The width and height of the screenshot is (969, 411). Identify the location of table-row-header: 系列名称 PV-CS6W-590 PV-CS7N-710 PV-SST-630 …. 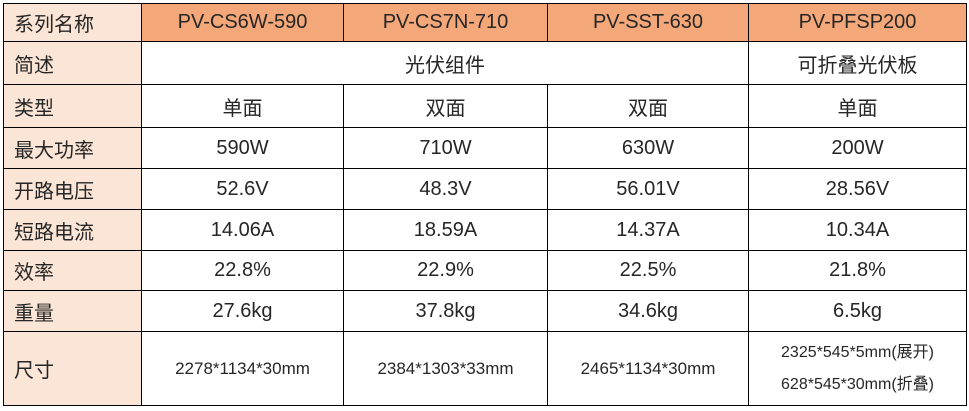
(485, 22).